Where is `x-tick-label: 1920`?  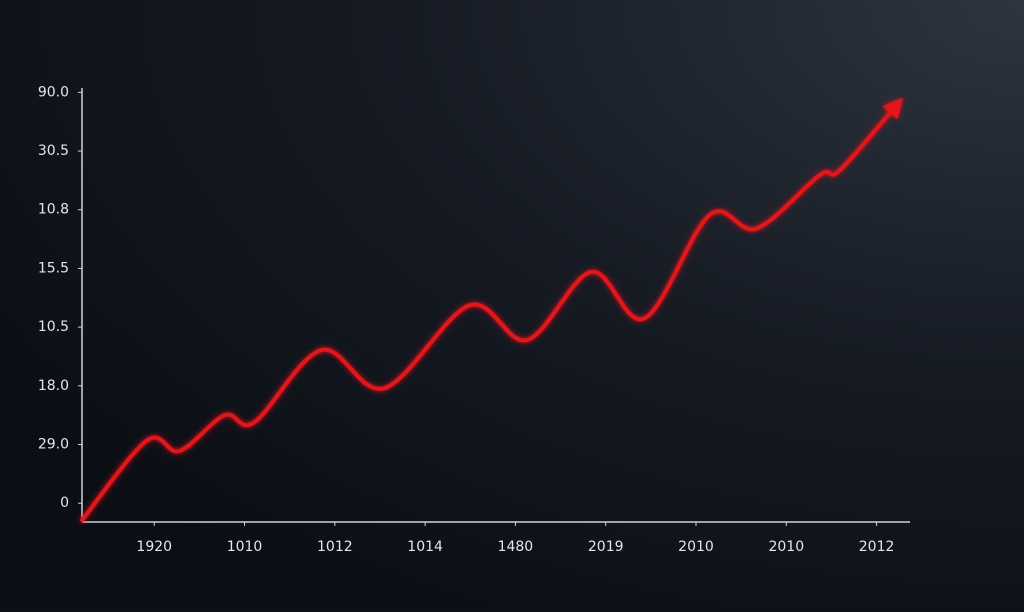
x-tick-label: 1920 is located at coordinates (154, 547).